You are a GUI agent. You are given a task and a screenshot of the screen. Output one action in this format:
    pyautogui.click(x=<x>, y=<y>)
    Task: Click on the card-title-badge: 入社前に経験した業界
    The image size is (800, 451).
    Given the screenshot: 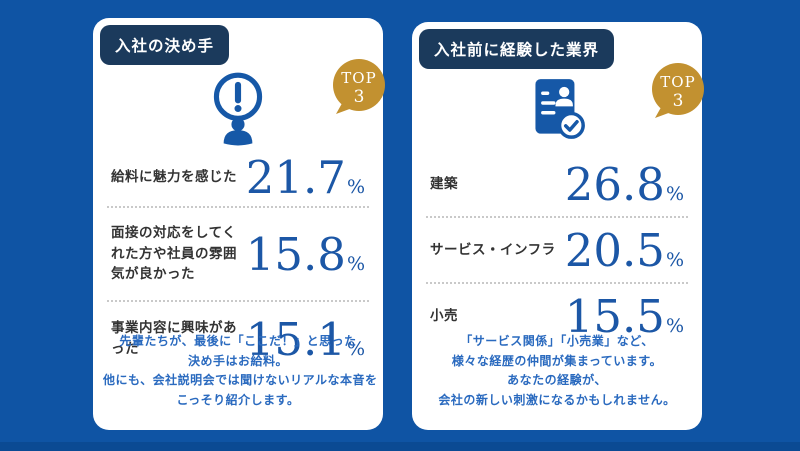 What is the action you would take?
    pyautogui.click(x=517, y=49)
    